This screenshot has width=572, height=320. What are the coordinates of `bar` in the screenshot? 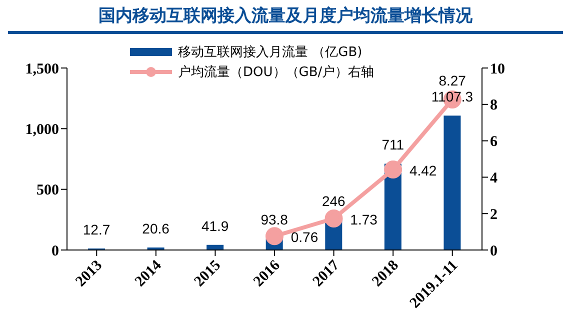 It's located at (452, 183).